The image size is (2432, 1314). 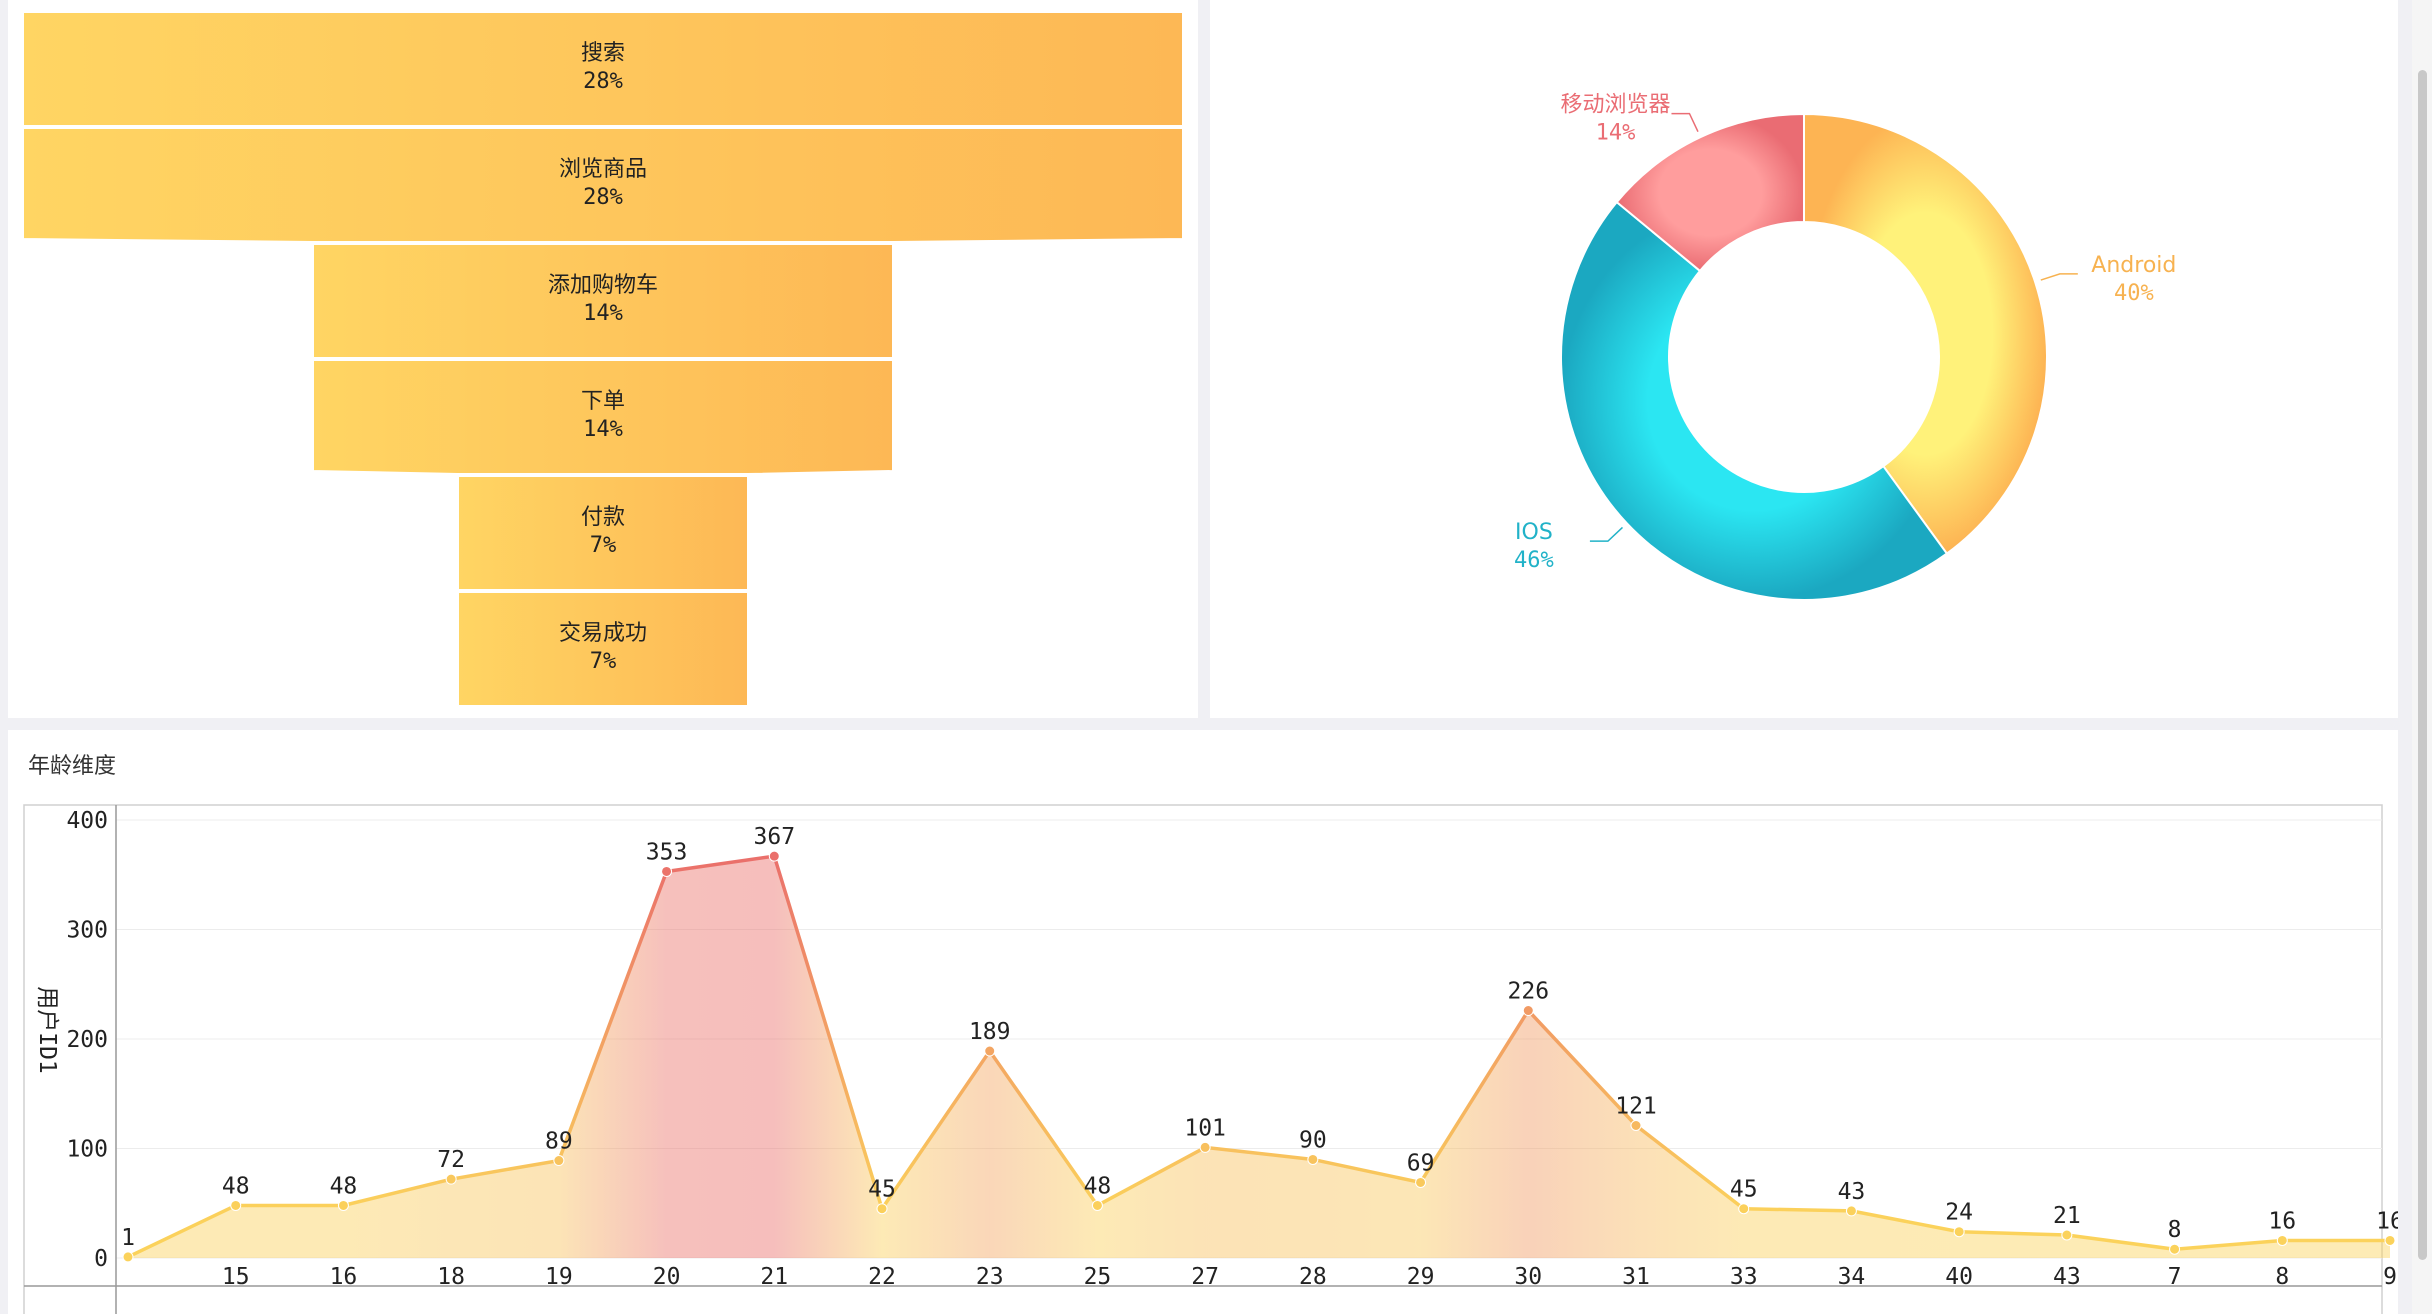 I want to click on x-tick-label: 22, so click(x=882, y=1277).